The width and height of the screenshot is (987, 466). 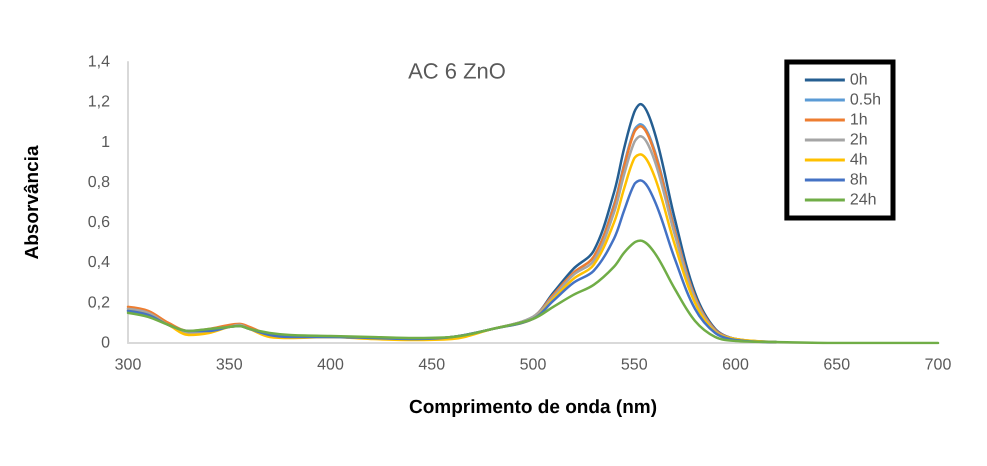 I want to click on x-tick-label: 450, so click(x=432, y=365).